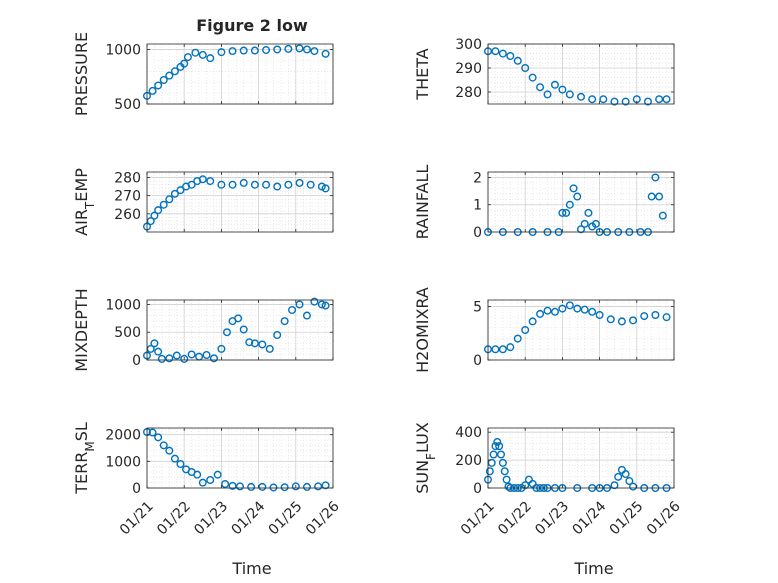  I want to click on y-axis-label: PRESSURE, so click(81, 74).